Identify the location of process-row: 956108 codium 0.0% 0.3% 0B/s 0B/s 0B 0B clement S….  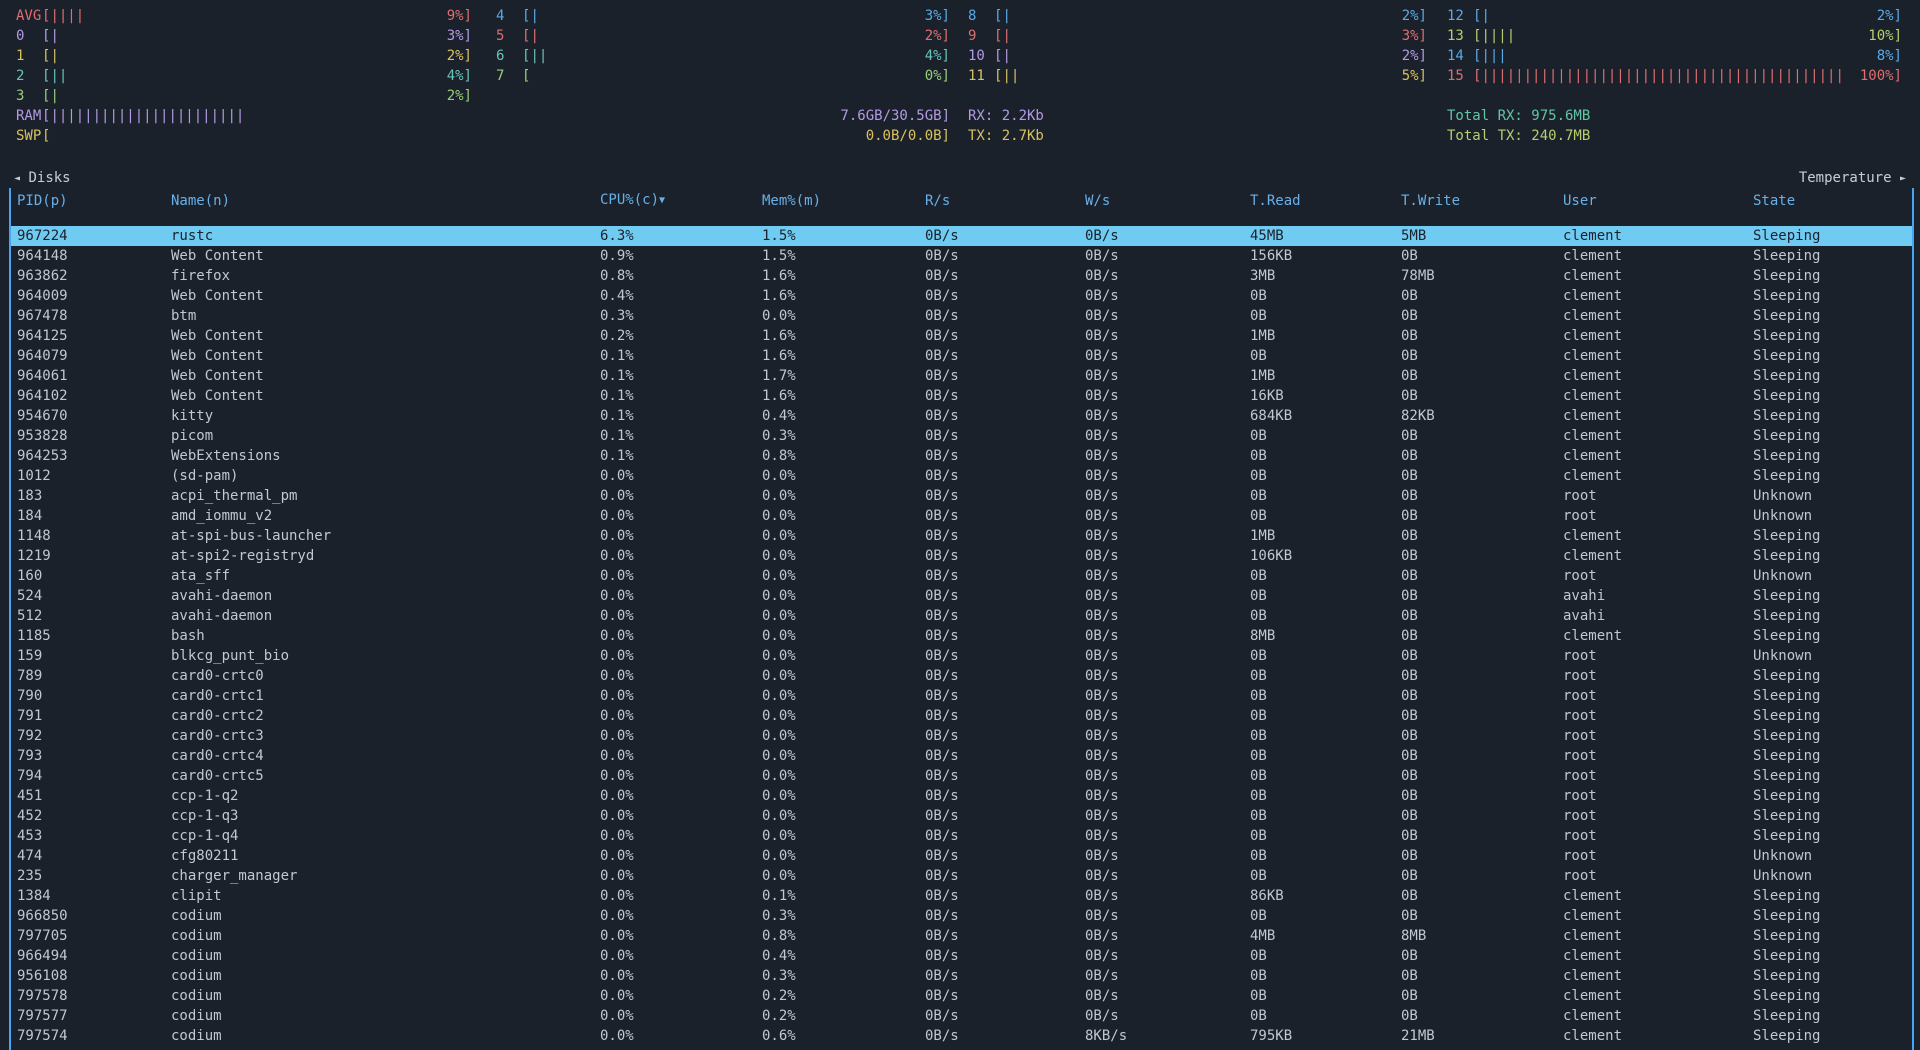
(961, 976).